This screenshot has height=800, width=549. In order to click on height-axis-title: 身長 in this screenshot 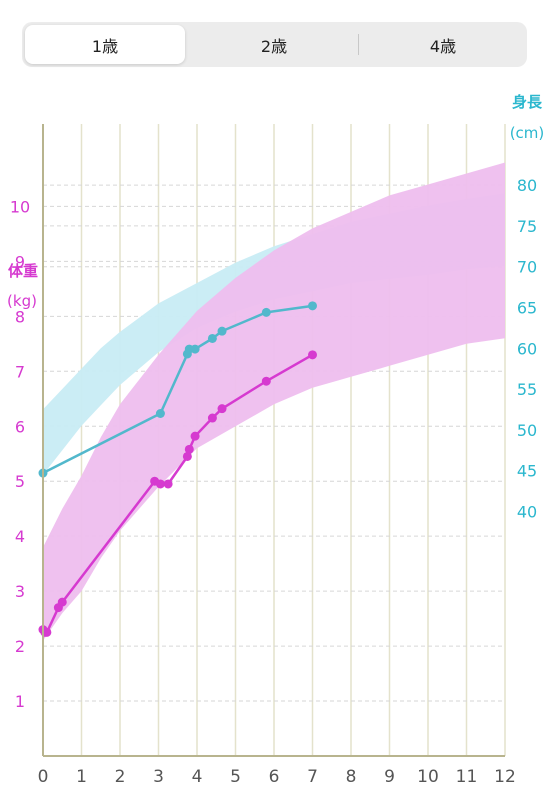, I will do `click(527, 102)`.